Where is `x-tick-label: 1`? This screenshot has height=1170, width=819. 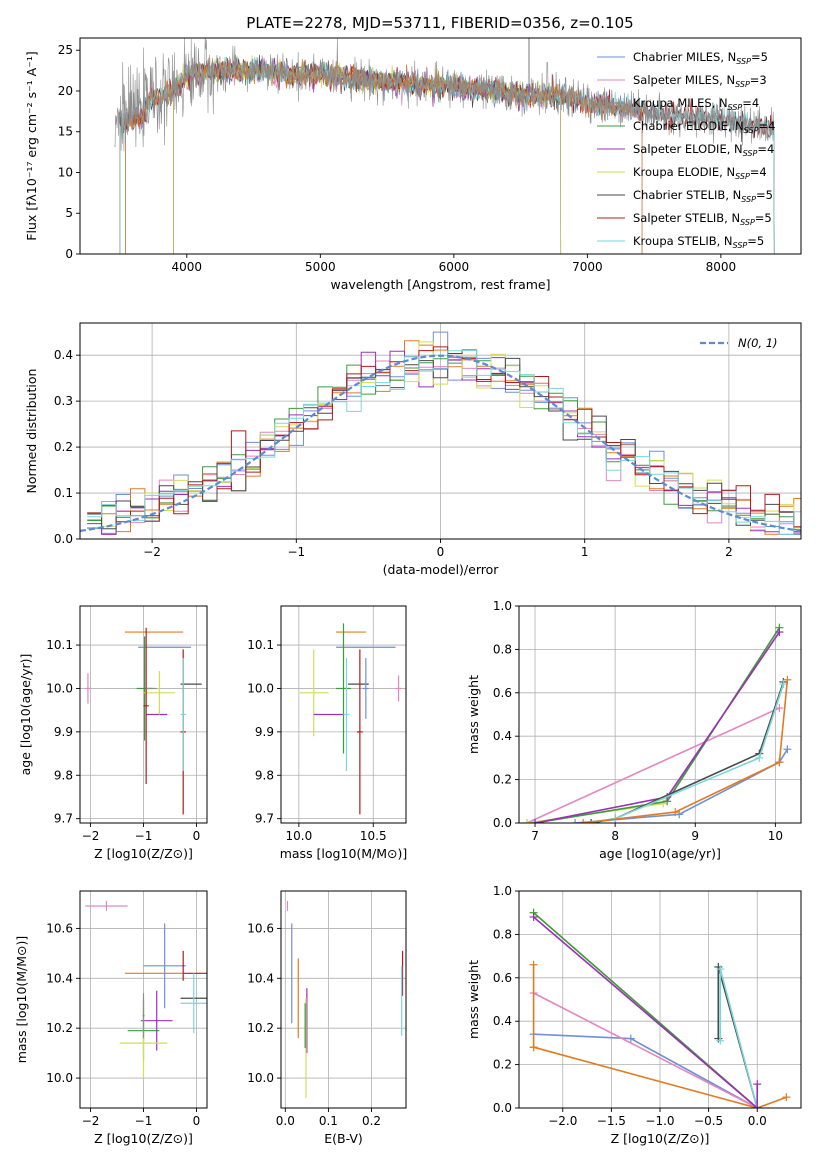 x-tick-label: 1 is located at coordinates (585, 552).